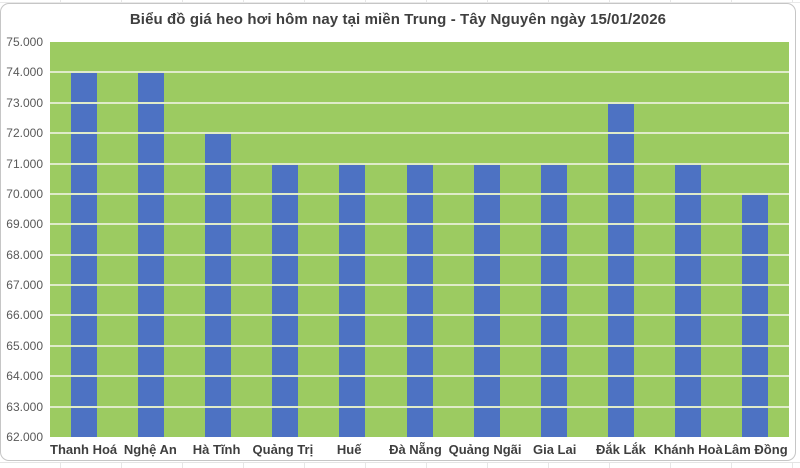  Describe the element at coordinates (24, 102) in the screenshot. I see `y-tick-label: 73.000` at that location.